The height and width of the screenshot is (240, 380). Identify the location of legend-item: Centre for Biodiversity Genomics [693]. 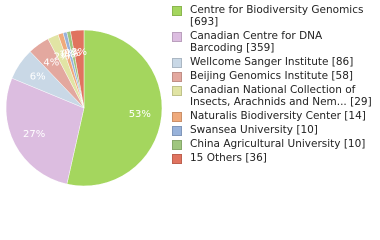
(274, 16).